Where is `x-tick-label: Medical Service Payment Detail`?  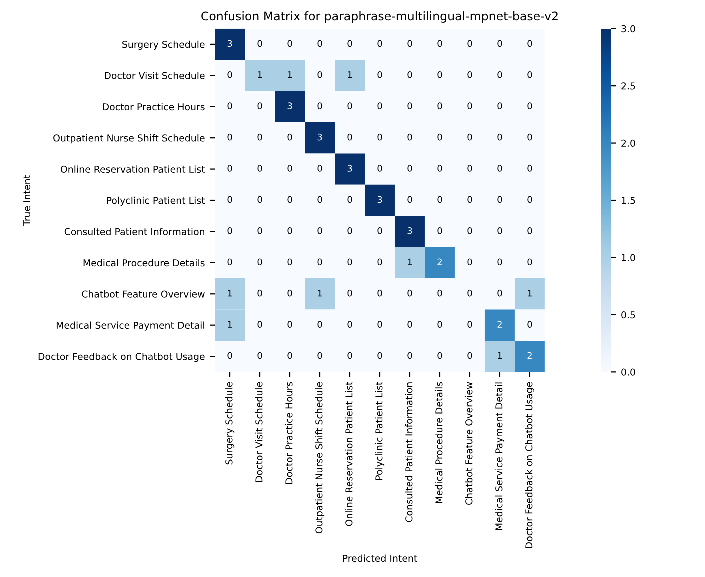 x-tick-label: Medical Service Payment Detail is located at coordinates (500, 456).